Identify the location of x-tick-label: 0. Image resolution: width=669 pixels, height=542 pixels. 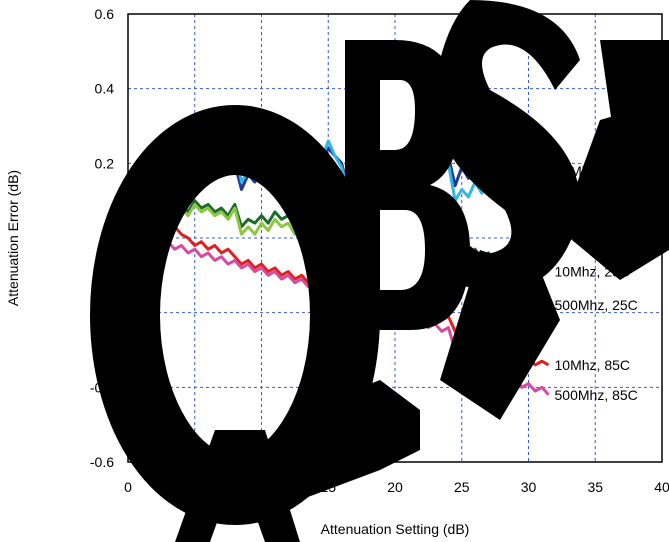
(128, 487).